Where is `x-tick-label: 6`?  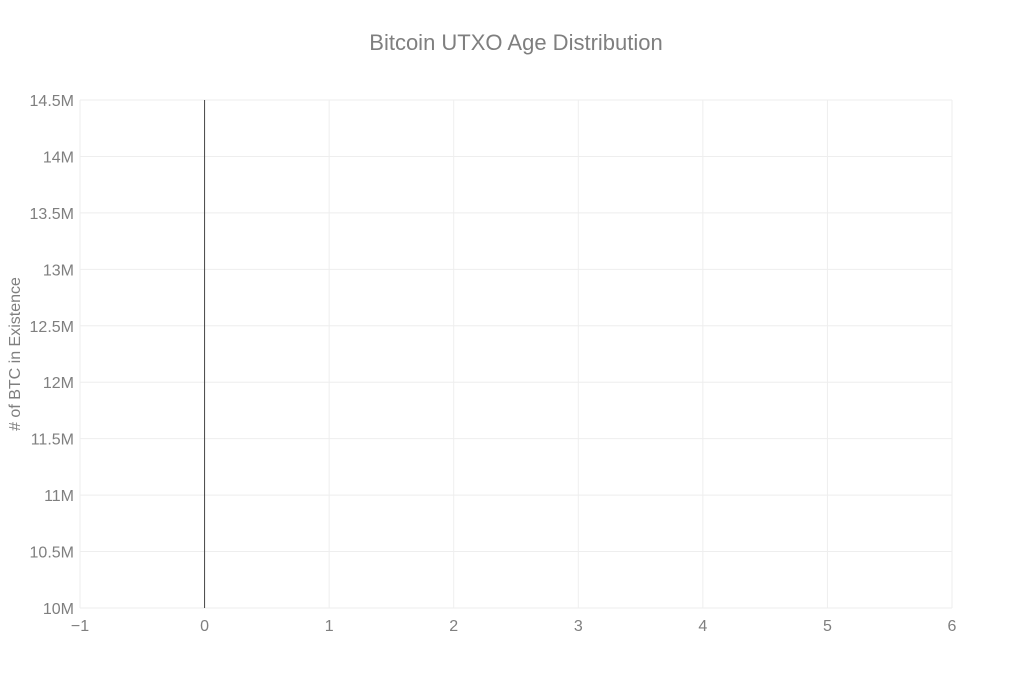 x-tick-label: 6 is located at coordinates (952, 626).